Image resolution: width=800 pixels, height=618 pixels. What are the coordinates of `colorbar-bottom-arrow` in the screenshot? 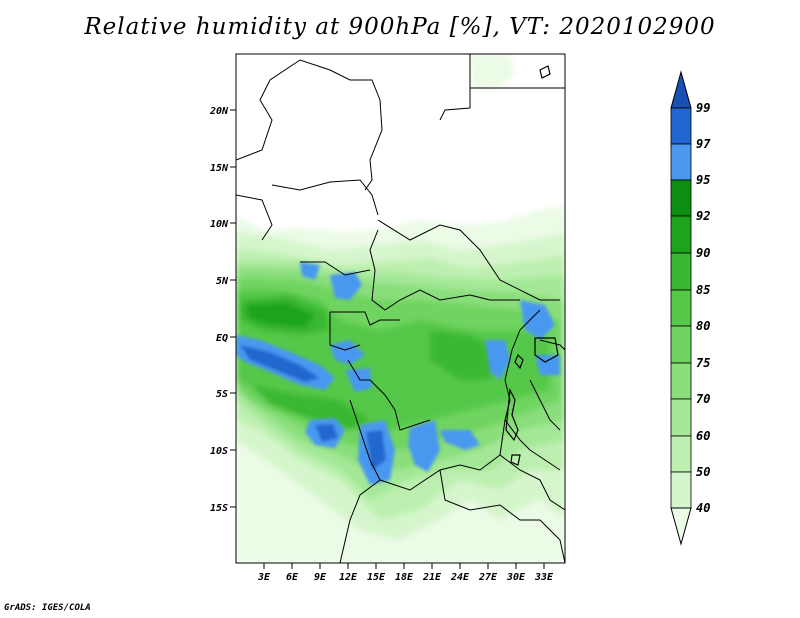 It's located at (681, 526).